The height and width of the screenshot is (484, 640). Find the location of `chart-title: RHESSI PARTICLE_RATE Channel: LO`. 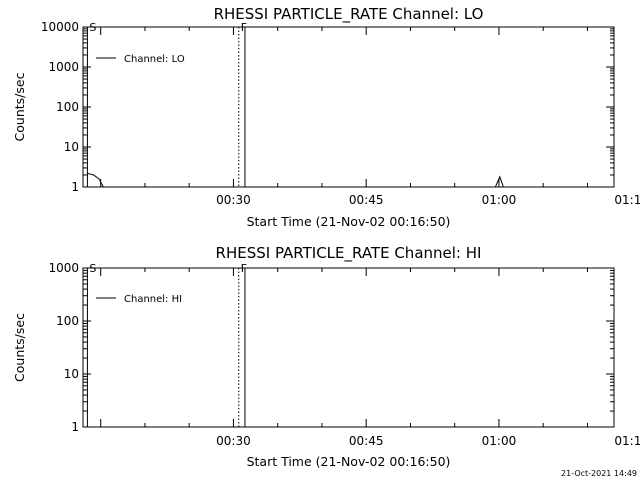

chart-title: RHESSI PARTICLE_RATE Channel: LO is located at coordinates (349, 14).